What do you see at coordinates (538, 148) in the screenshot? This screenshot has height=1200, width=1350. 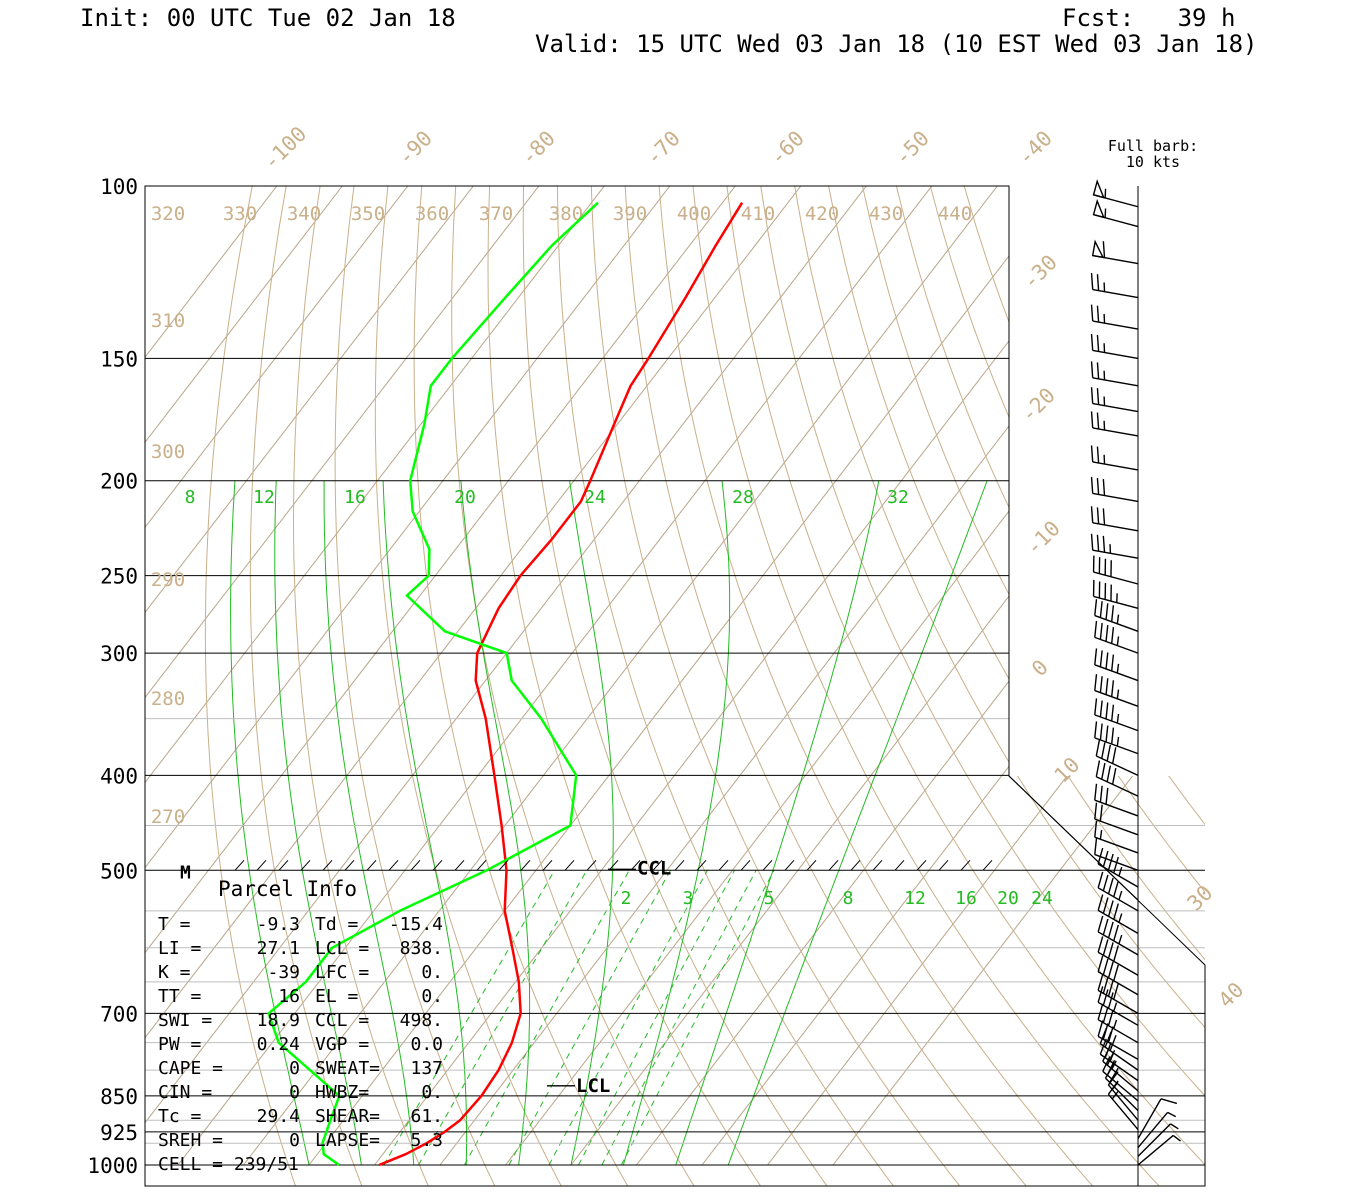 I see `isotherm-label: -80` at bounding box center [538, 148].